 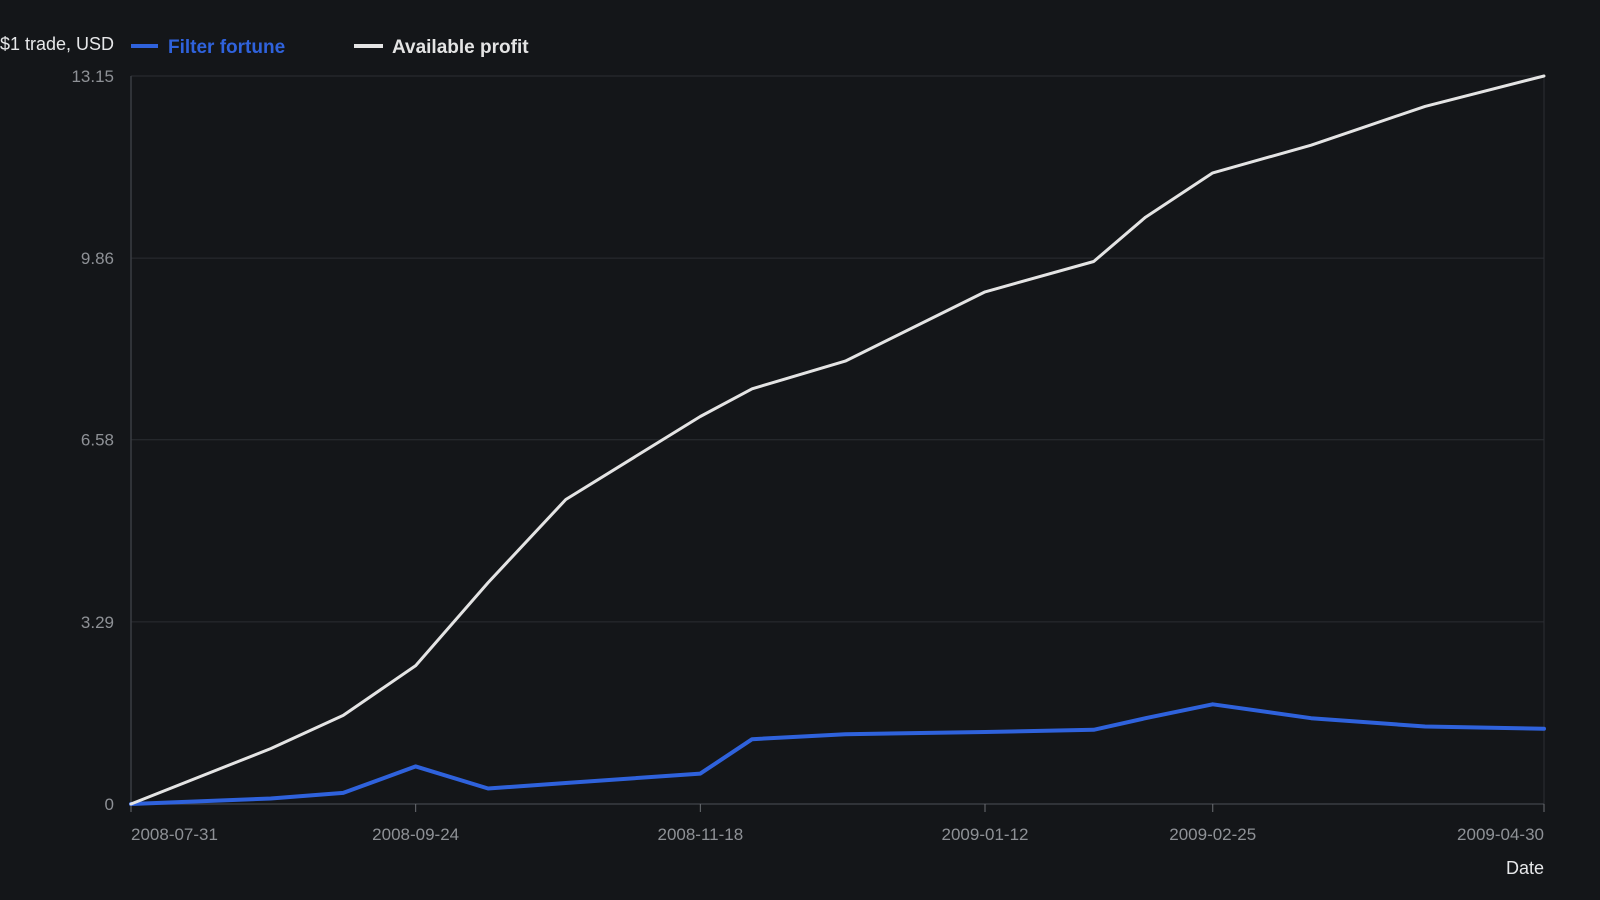 What do you see at coordinates (97, 622) in the screenshot?
I see `y-tick-label: 3.29` at bounding box center [97, 622].